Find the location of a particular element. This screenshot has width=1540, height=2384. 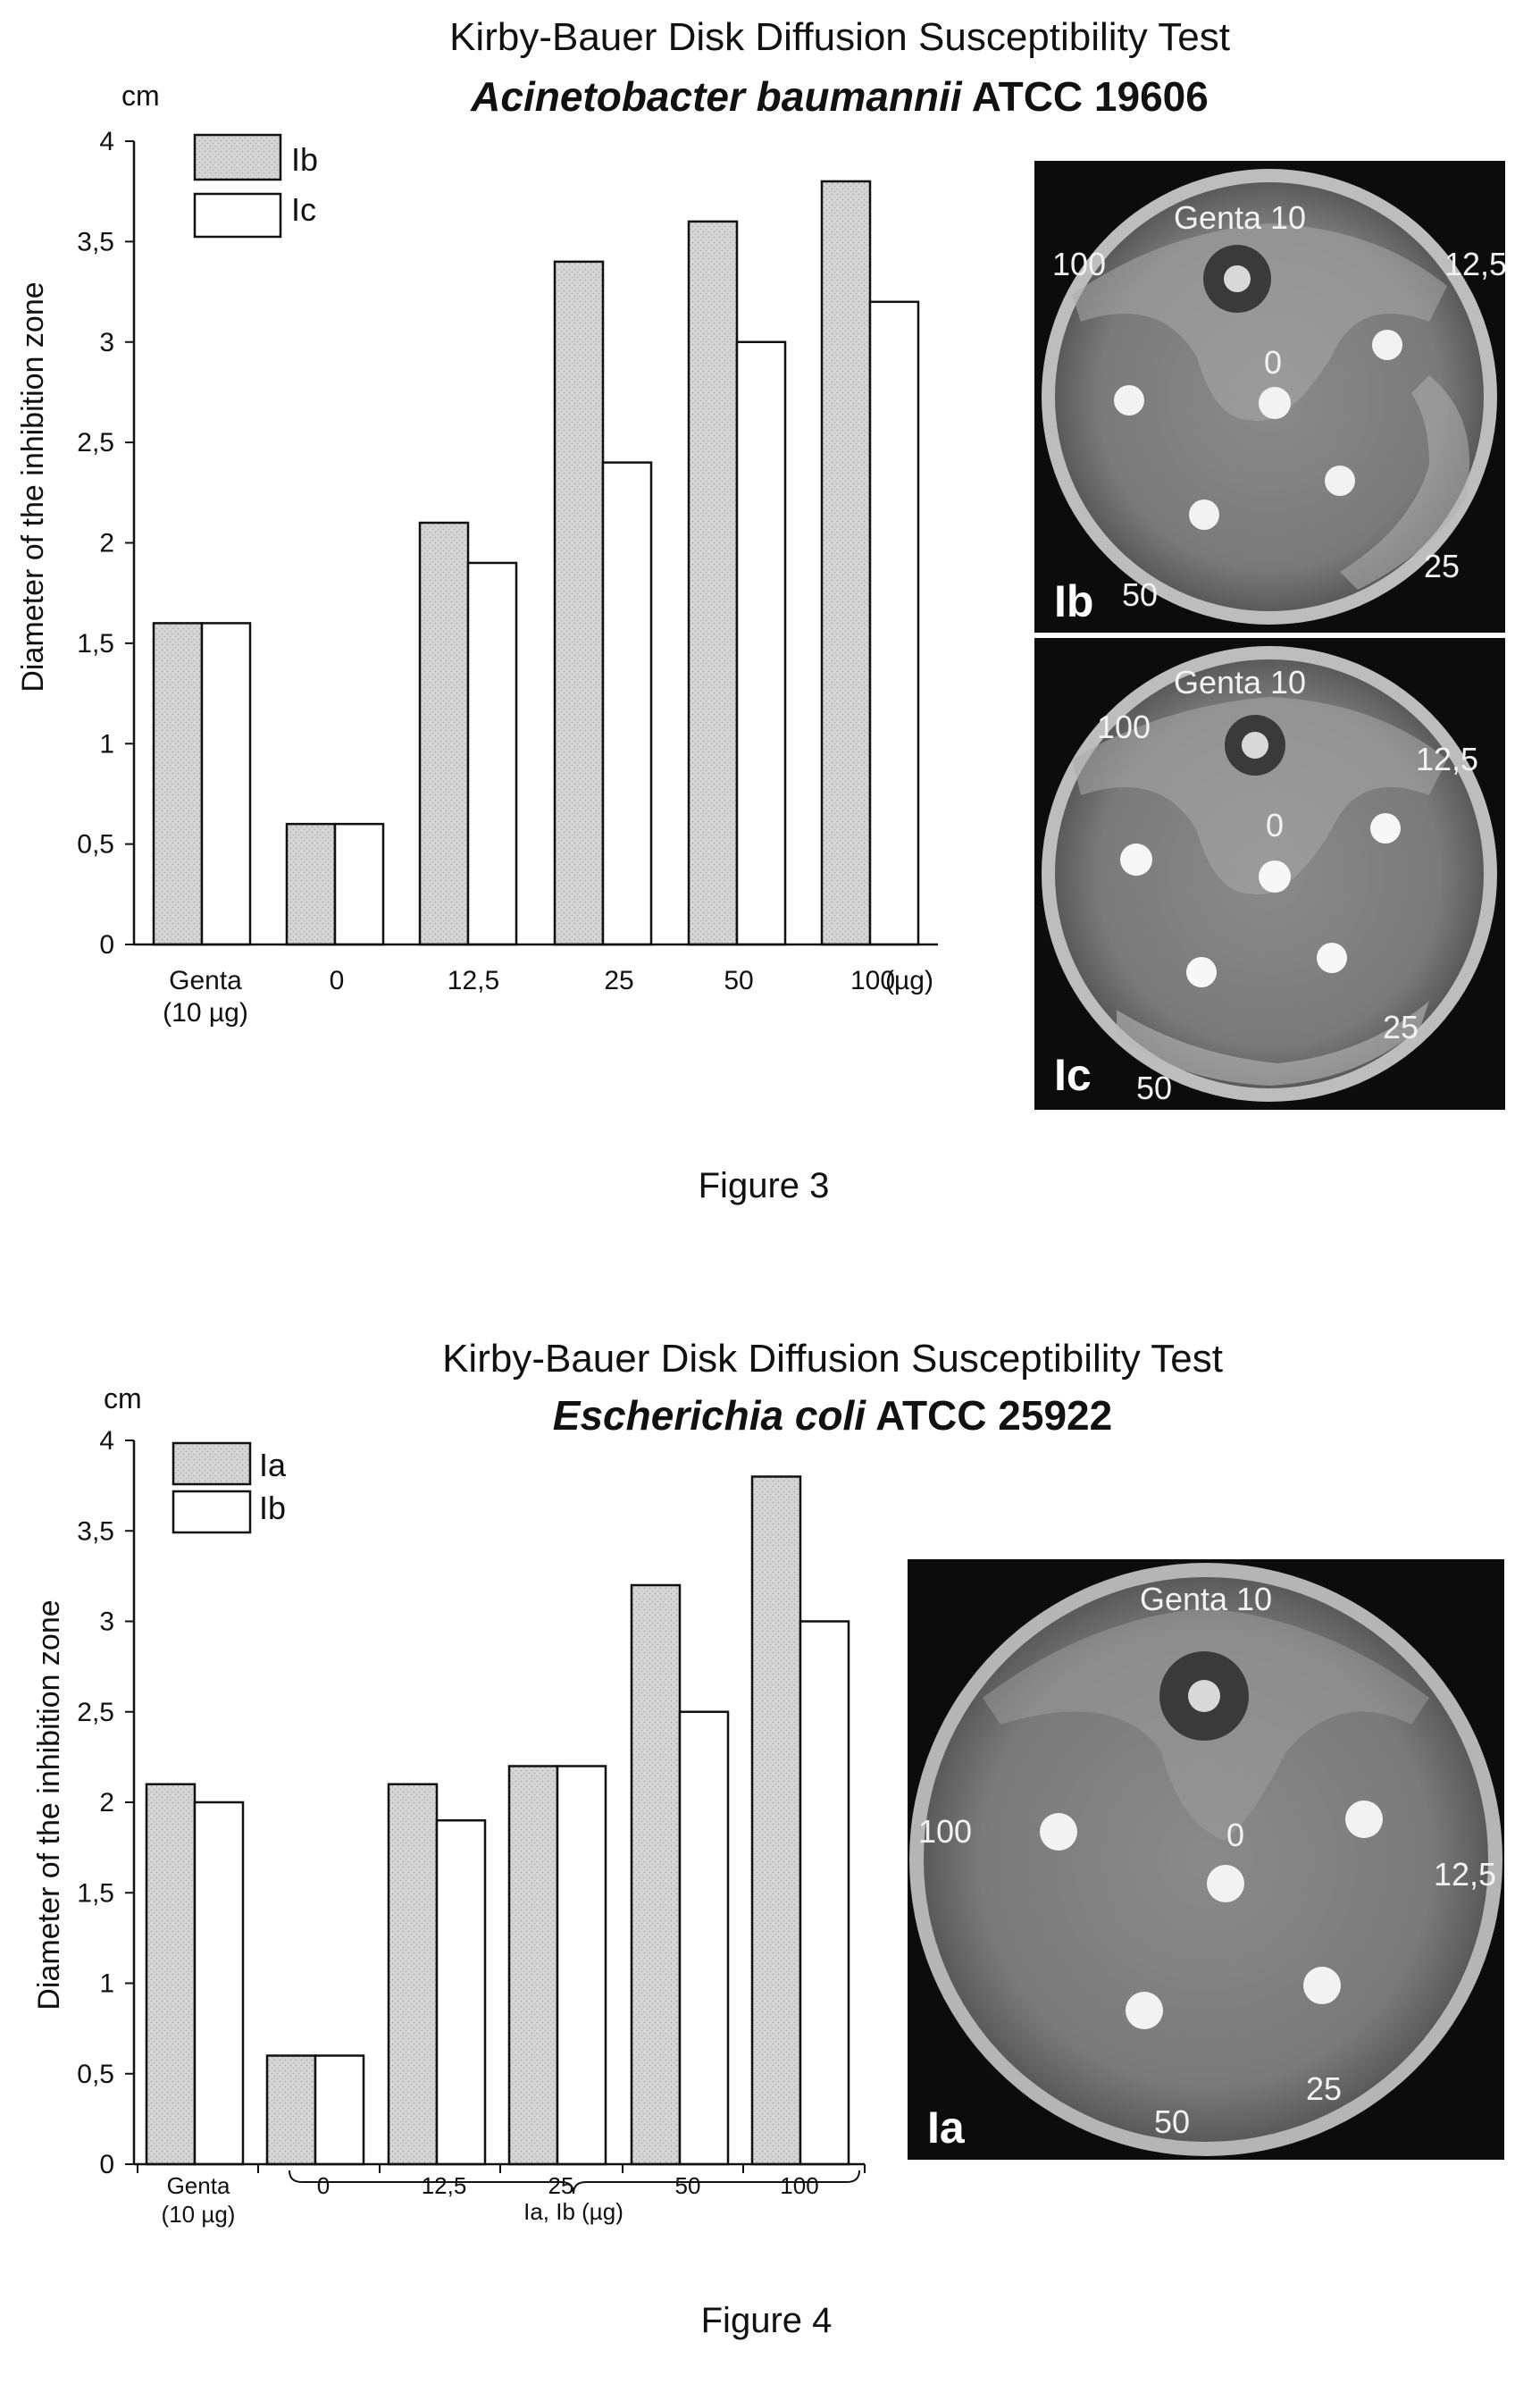

axes is located at coordinates (499, 1806).